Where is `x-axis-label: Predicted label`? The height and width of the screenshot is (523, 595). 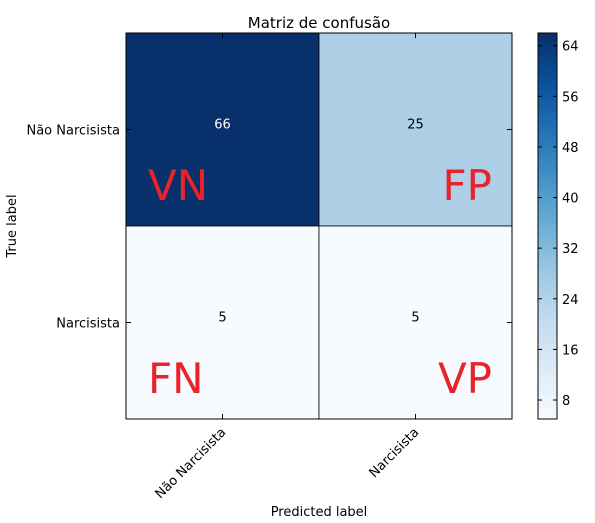 x-axis-label: Predicted label is located at coordinates (319, 512).